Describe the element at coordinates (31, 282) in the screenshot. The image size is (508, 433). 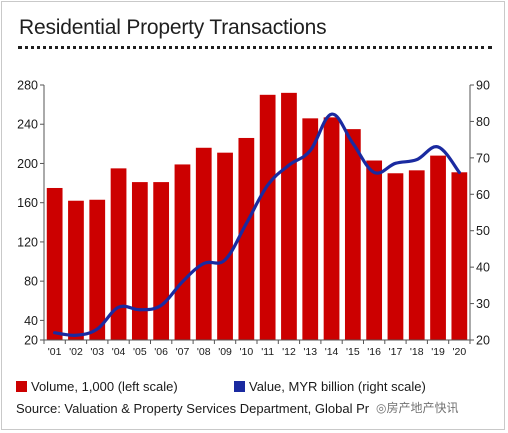
I see `left-tick-label-2: 80` at that location.